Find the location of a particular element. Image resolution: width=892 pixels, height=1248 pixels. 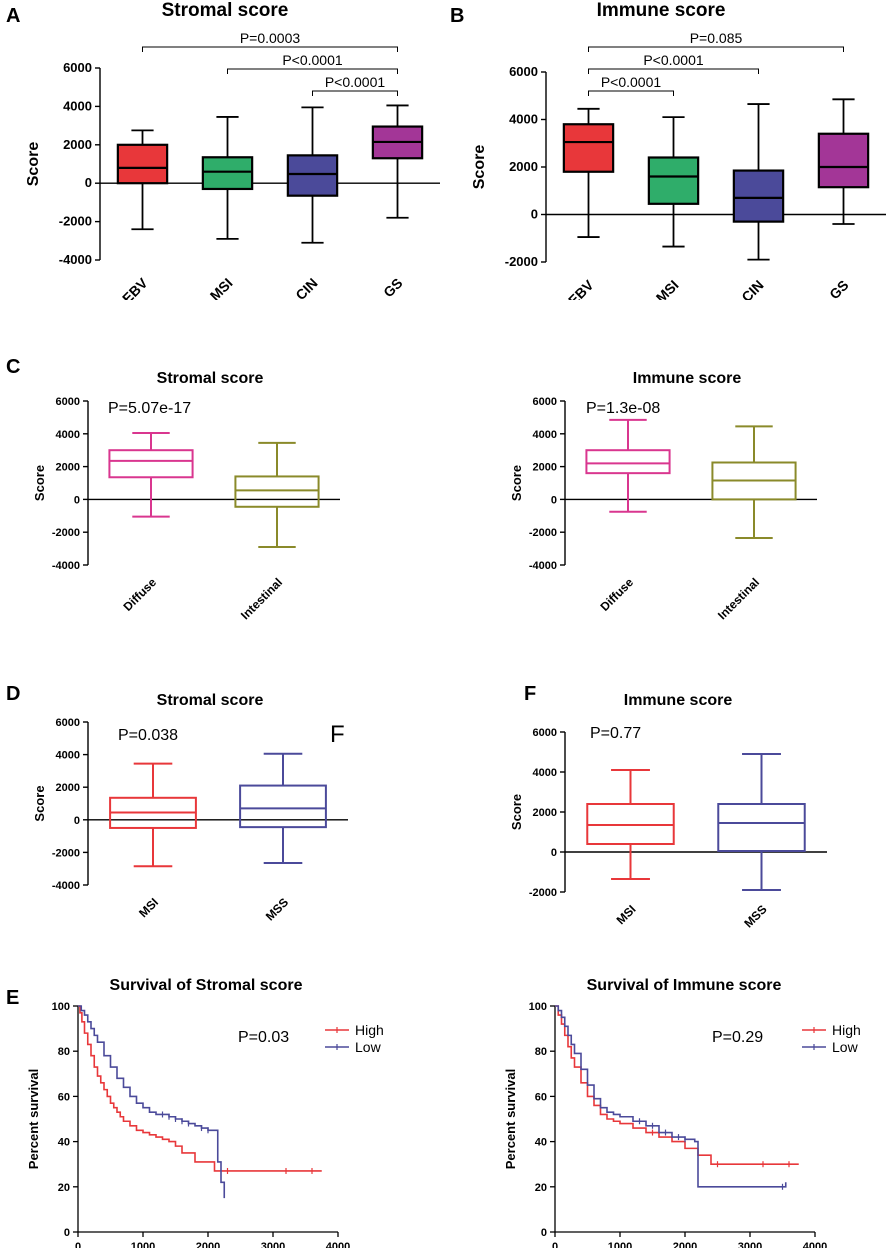

chart-f-y-tick-label: -2000 is located at coordinates (543, 893).